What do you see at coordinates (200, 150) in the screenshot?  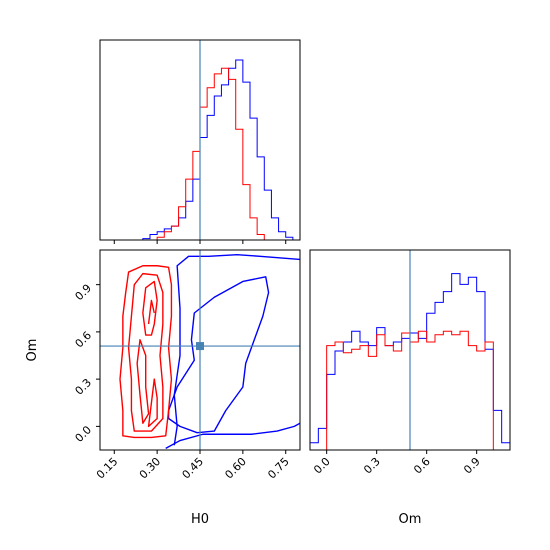 I see `blue-h0-histogram-line` at bounding box center [200, 150].